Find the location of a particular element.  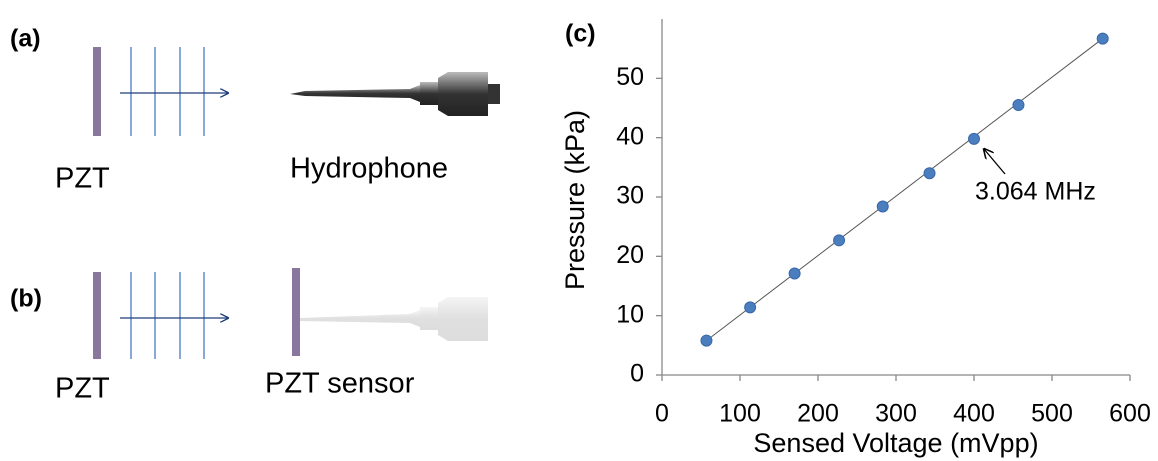

y-tick-label: 50 is located at coordinates (630, 77).